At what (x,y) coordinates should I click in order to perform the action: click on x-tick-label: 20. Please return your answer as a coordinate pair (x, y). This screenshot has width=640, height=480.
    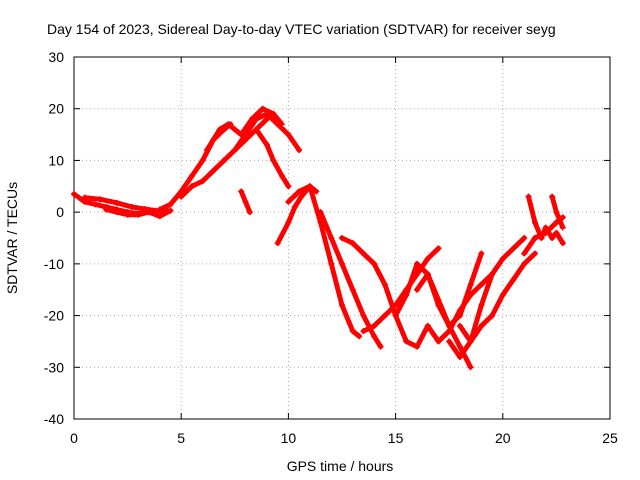
    Looking at the image, I should click on (503, 438).